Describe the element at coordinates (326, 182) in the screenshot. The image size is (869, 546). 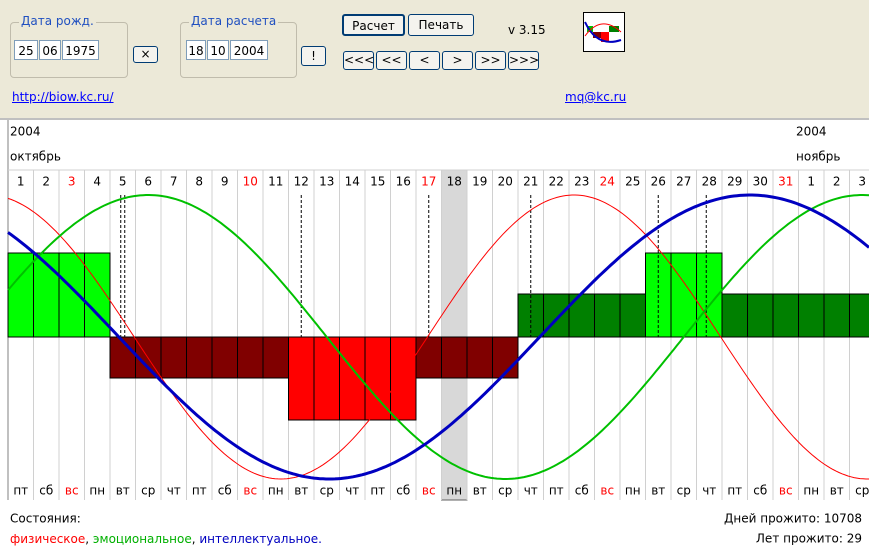
I see `day-number: 13` at that location.